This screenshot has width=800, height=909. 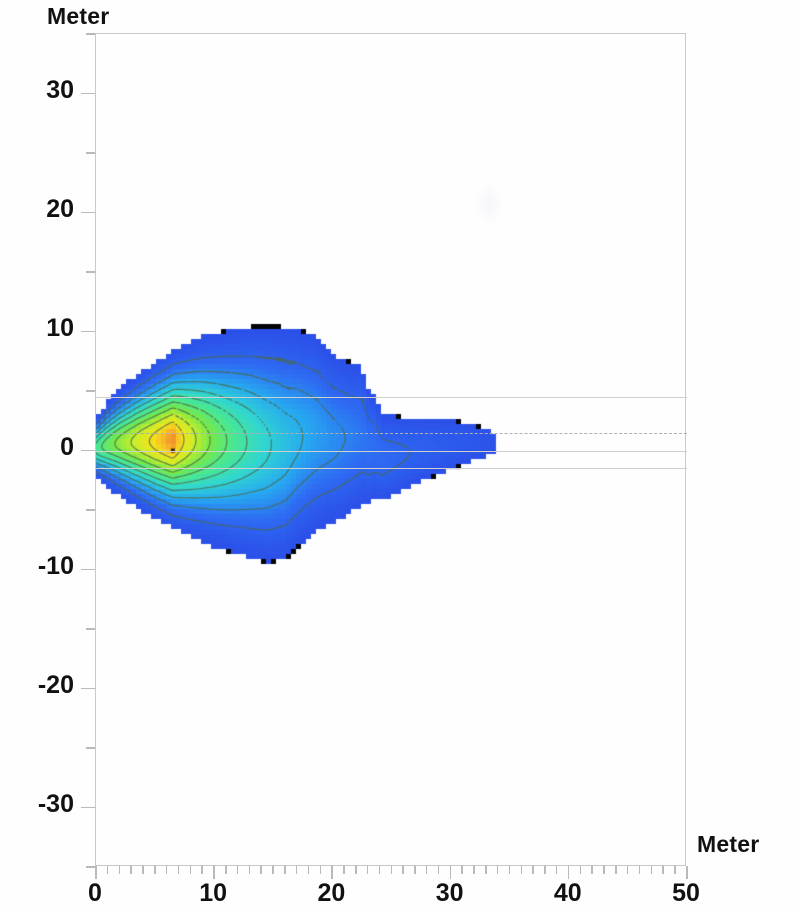 What do you see at coordinates (567, 893) in the screenshot?
I see `x-tick-label: 40` at bounding box center [567, 893].